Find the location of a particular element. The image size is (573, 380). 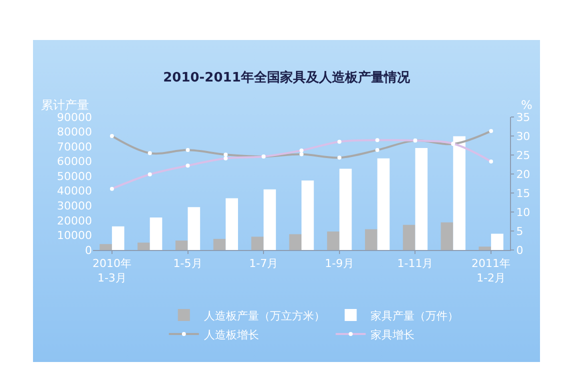

y-tick-label: 70000 is located at coordinates (74, 147).